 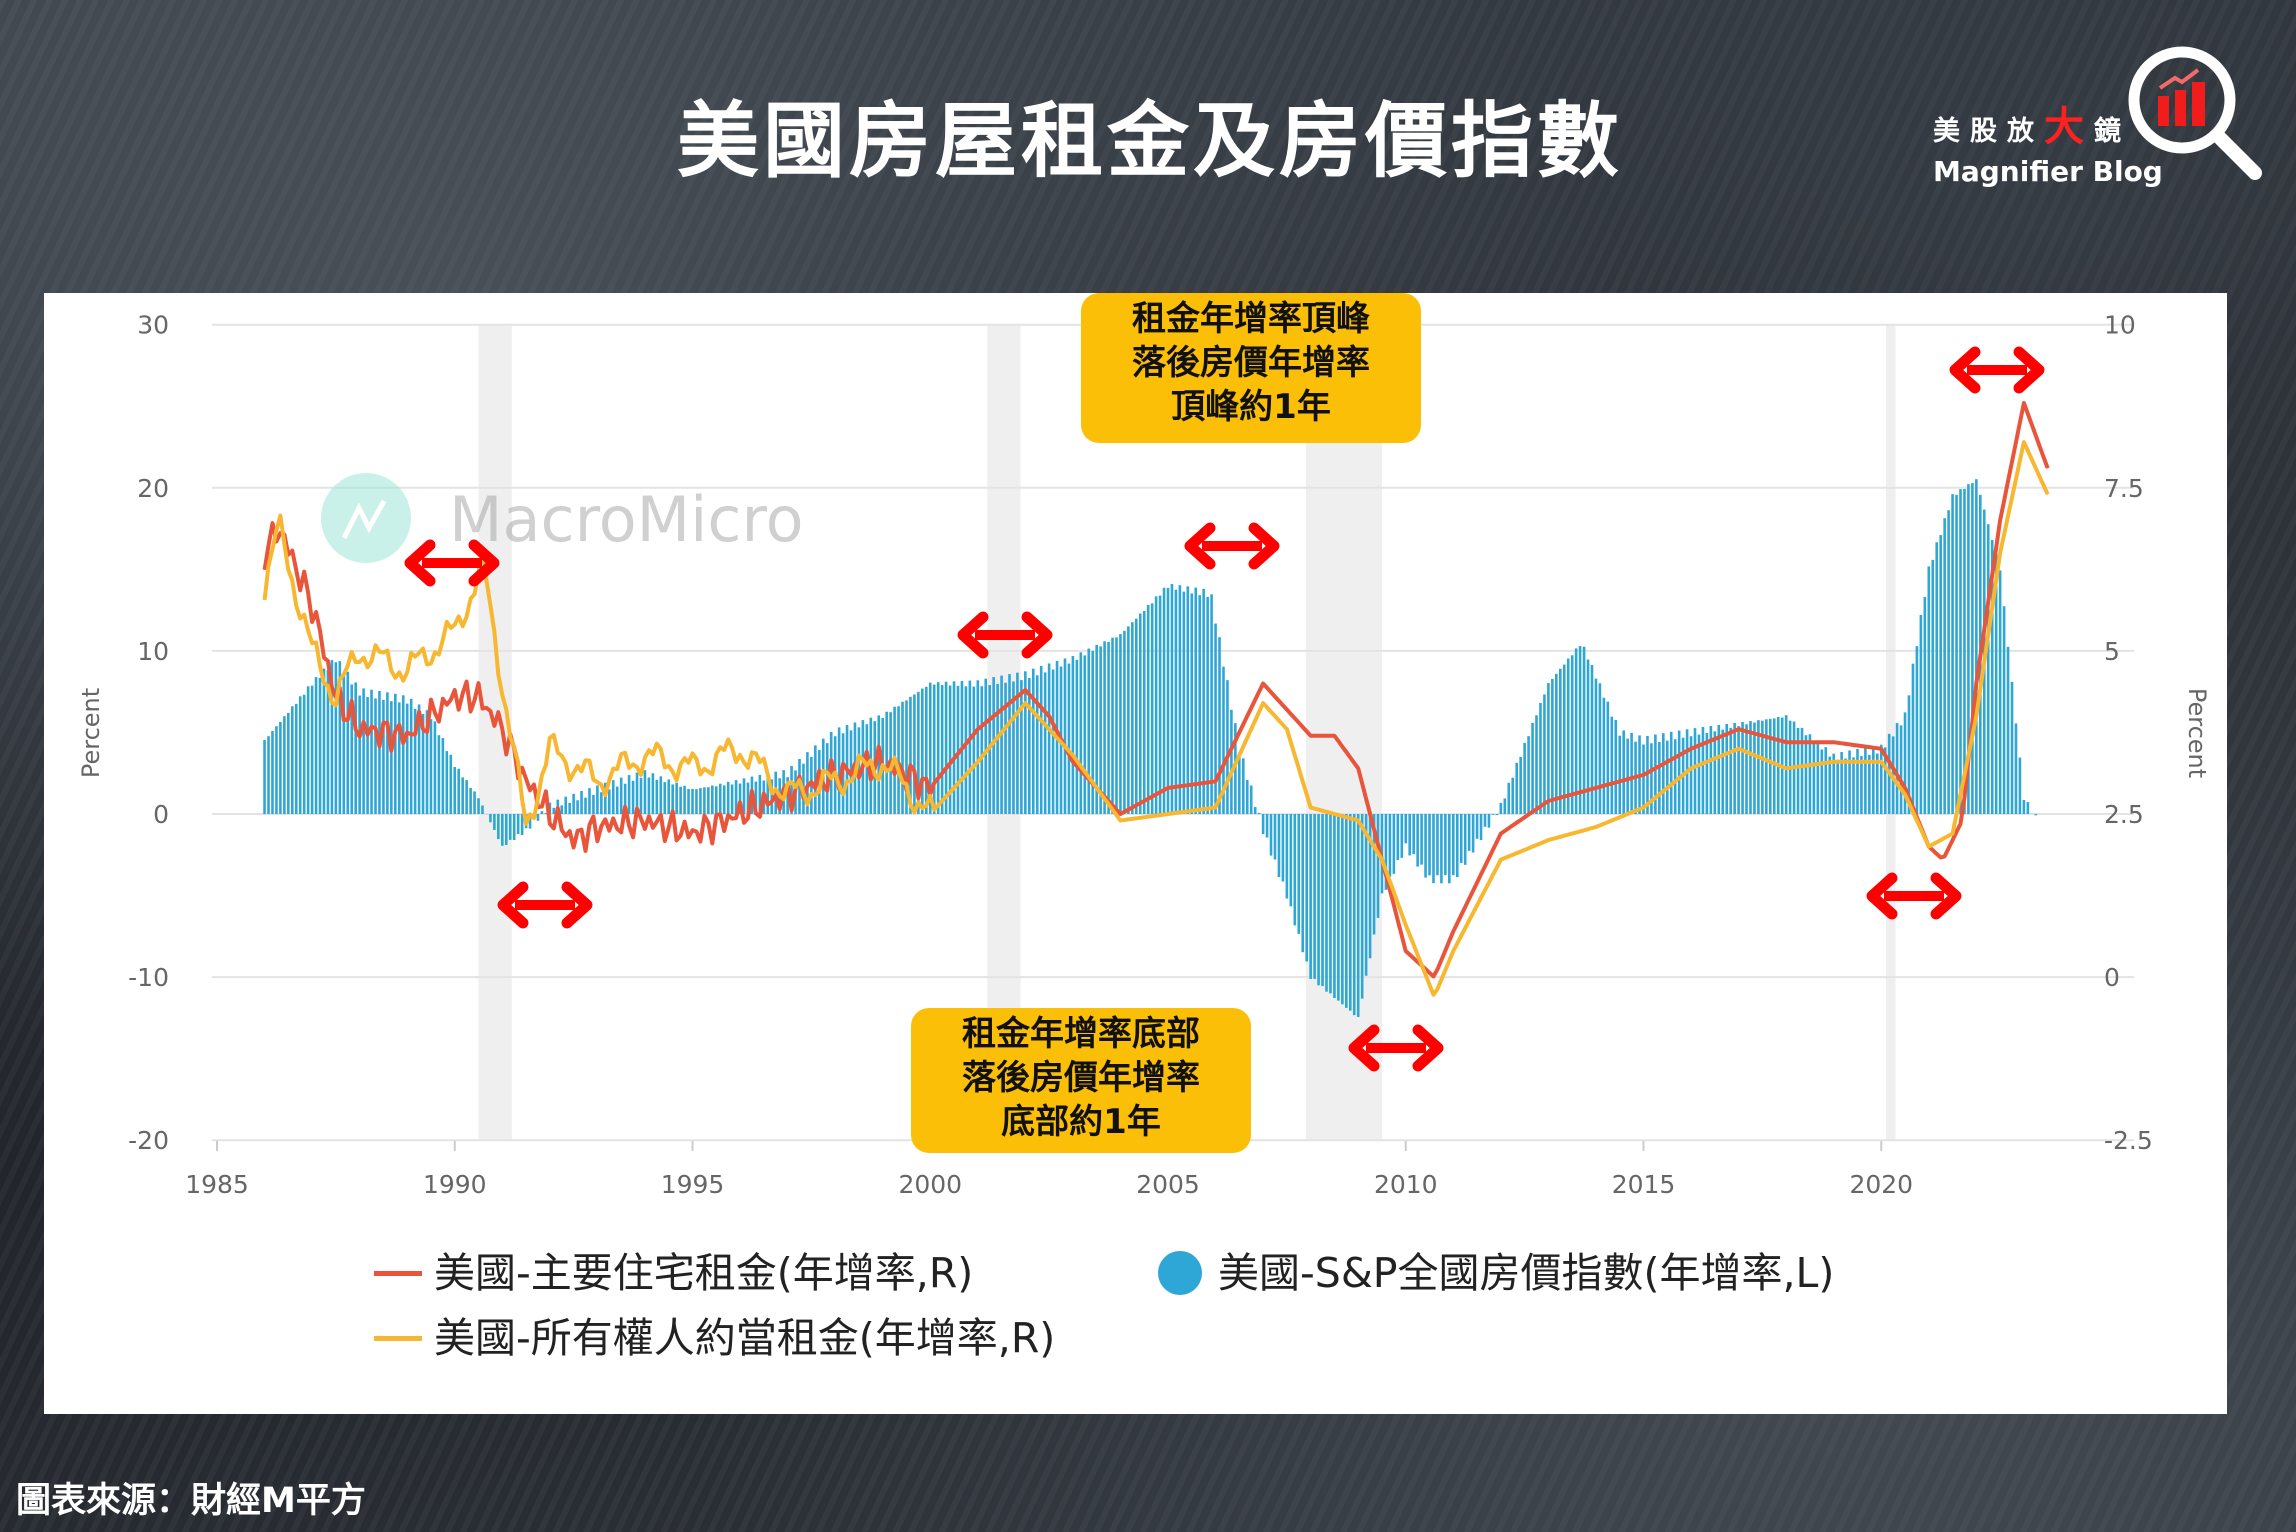 What do you see at coordinates (148, 1140) in the screenshot?
I see `y-tick-left: -20` at bounding box center [148, 1140].